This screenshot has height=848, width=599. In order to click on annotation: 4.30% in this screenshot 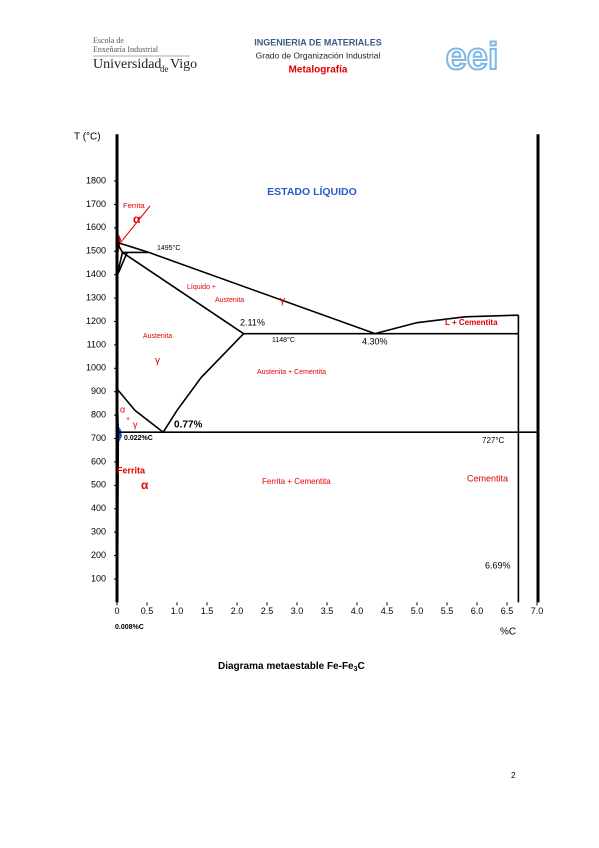, I will do `click(375, 341)`.